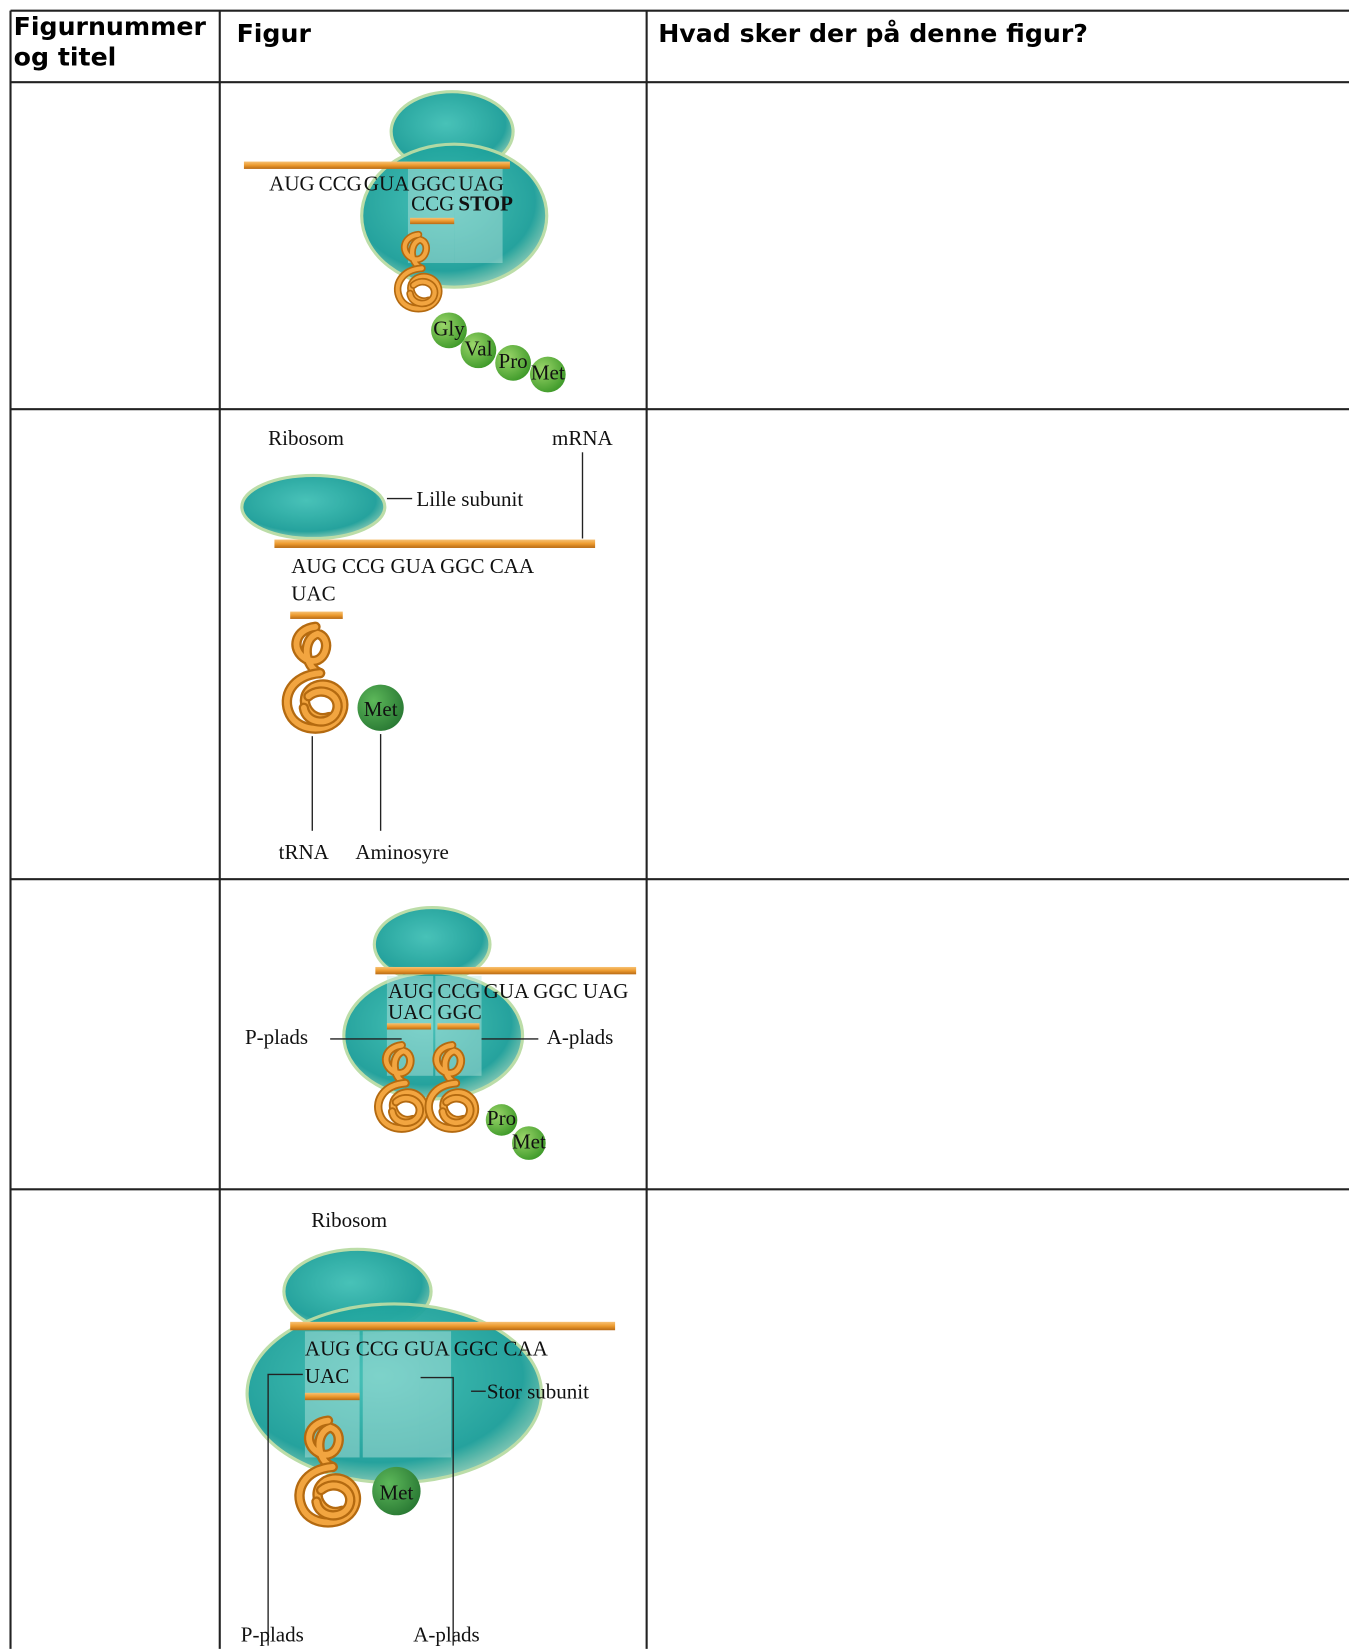 Image resolution: width=1349 pixels, height=1649 pixels. I want to click on figure-label: mRNA, so click(583, 438).